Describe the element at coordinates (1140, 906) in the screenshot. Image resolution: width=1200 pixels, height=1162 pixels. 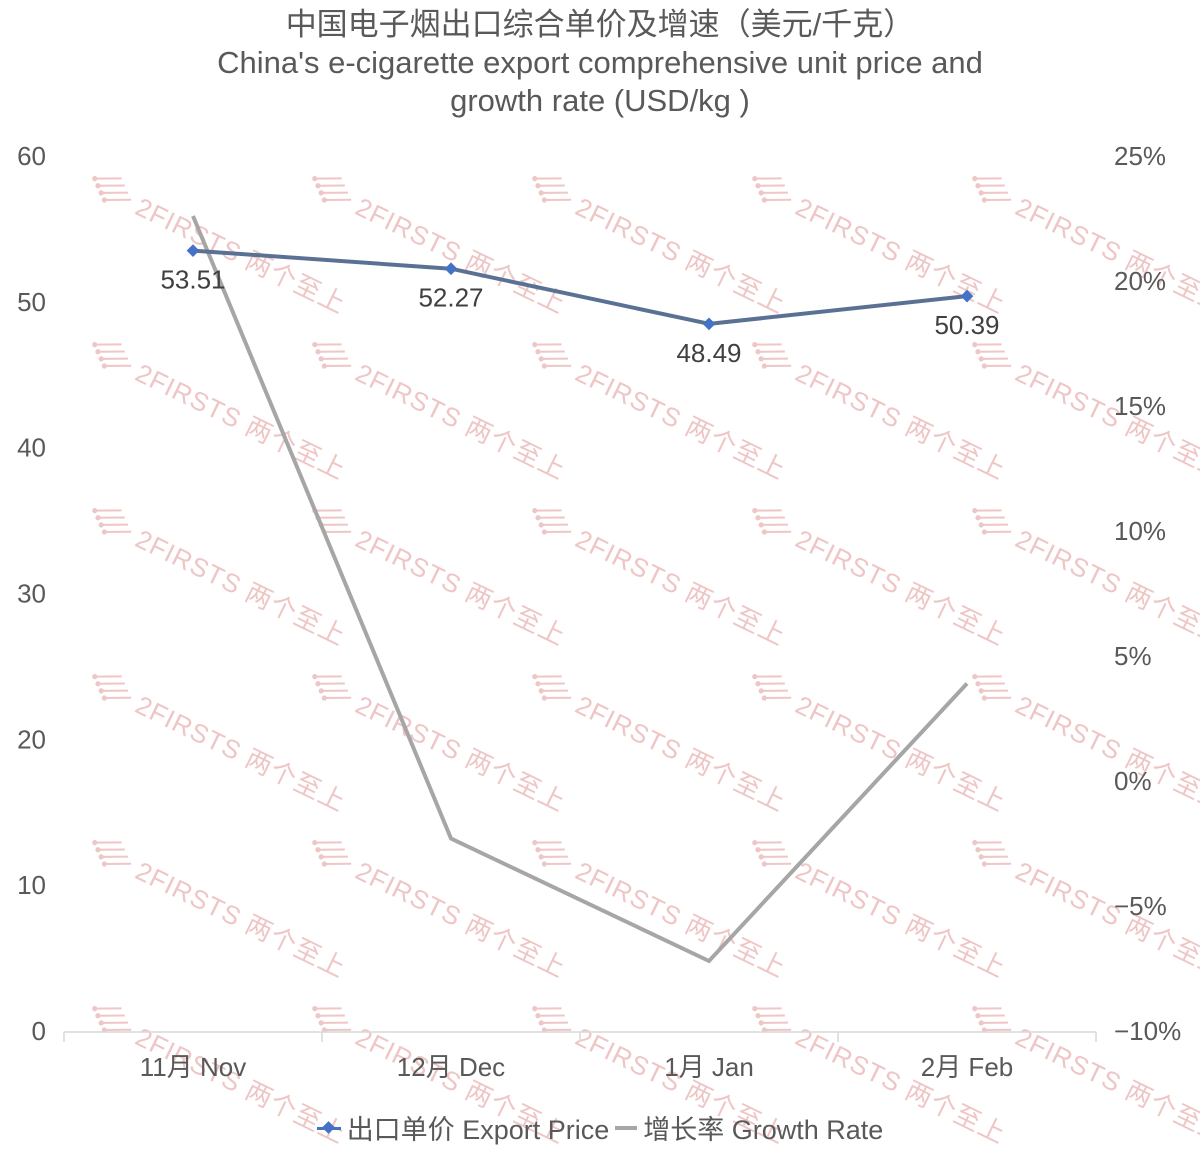
I see `right-axis-tick-label: −5%` at that location.